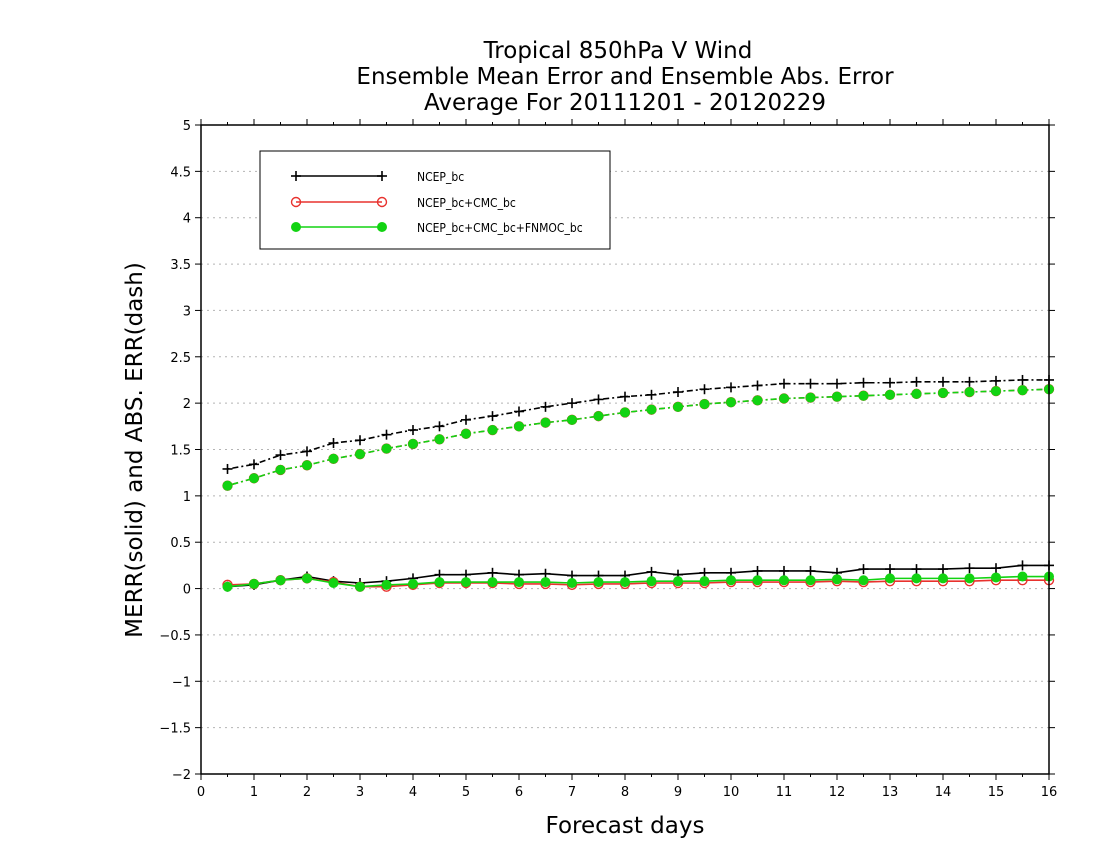 The image size is (1100, 850). Describe the element at coordinates (135, 450) in the screenshot. I see `y-axis-label: MERR(solid) and ABS. ERR(dash)` at that location.